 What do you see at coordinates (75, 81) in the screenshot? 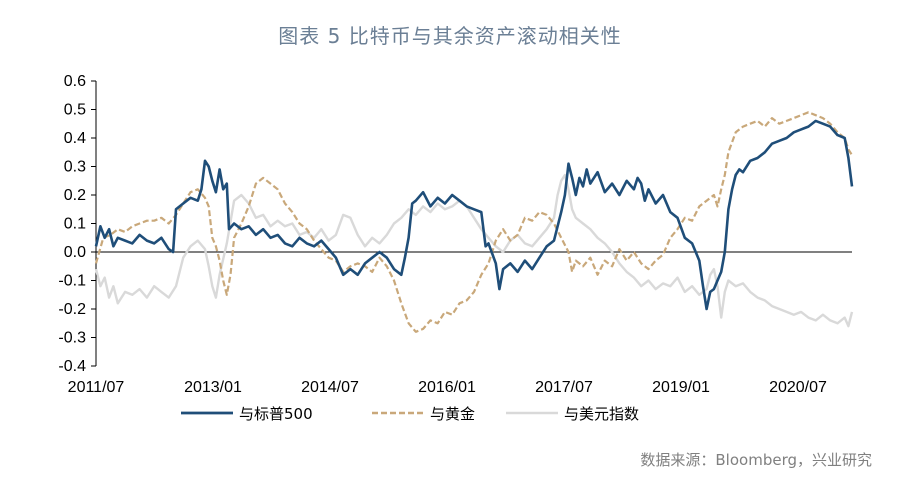
I see `y-tick-label: 0.6` at bounding box center [75, 81].